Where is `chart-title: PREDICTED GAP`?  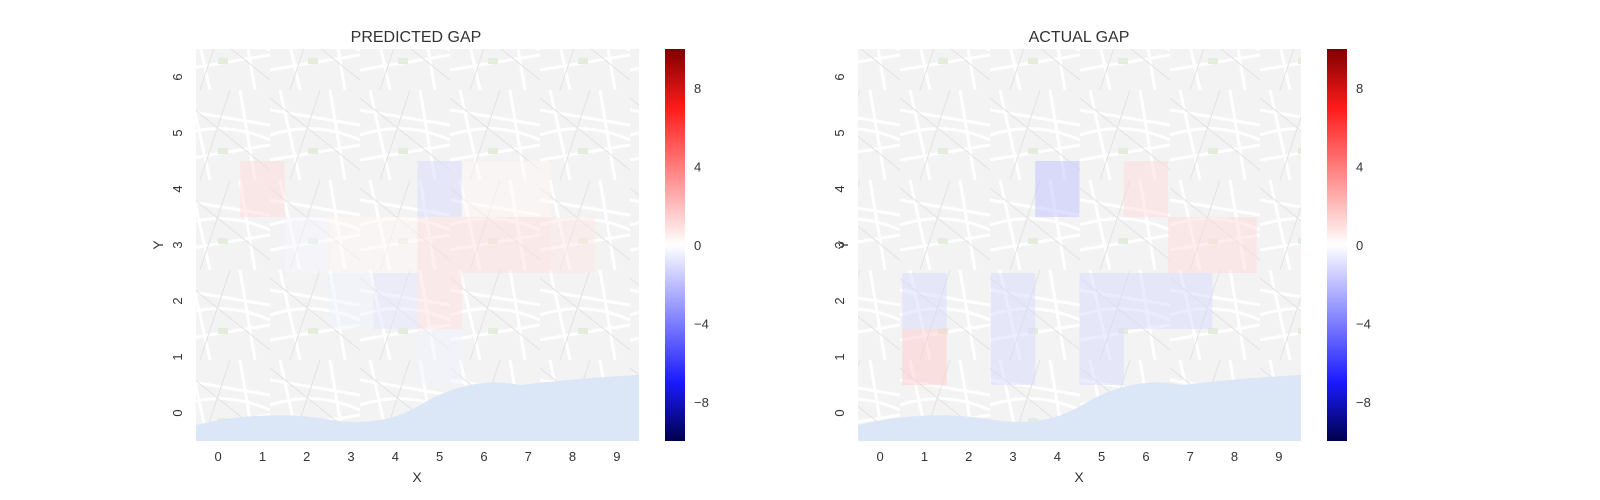 chart-title: PREDICTED GAP is located at coordinates (416, 37).